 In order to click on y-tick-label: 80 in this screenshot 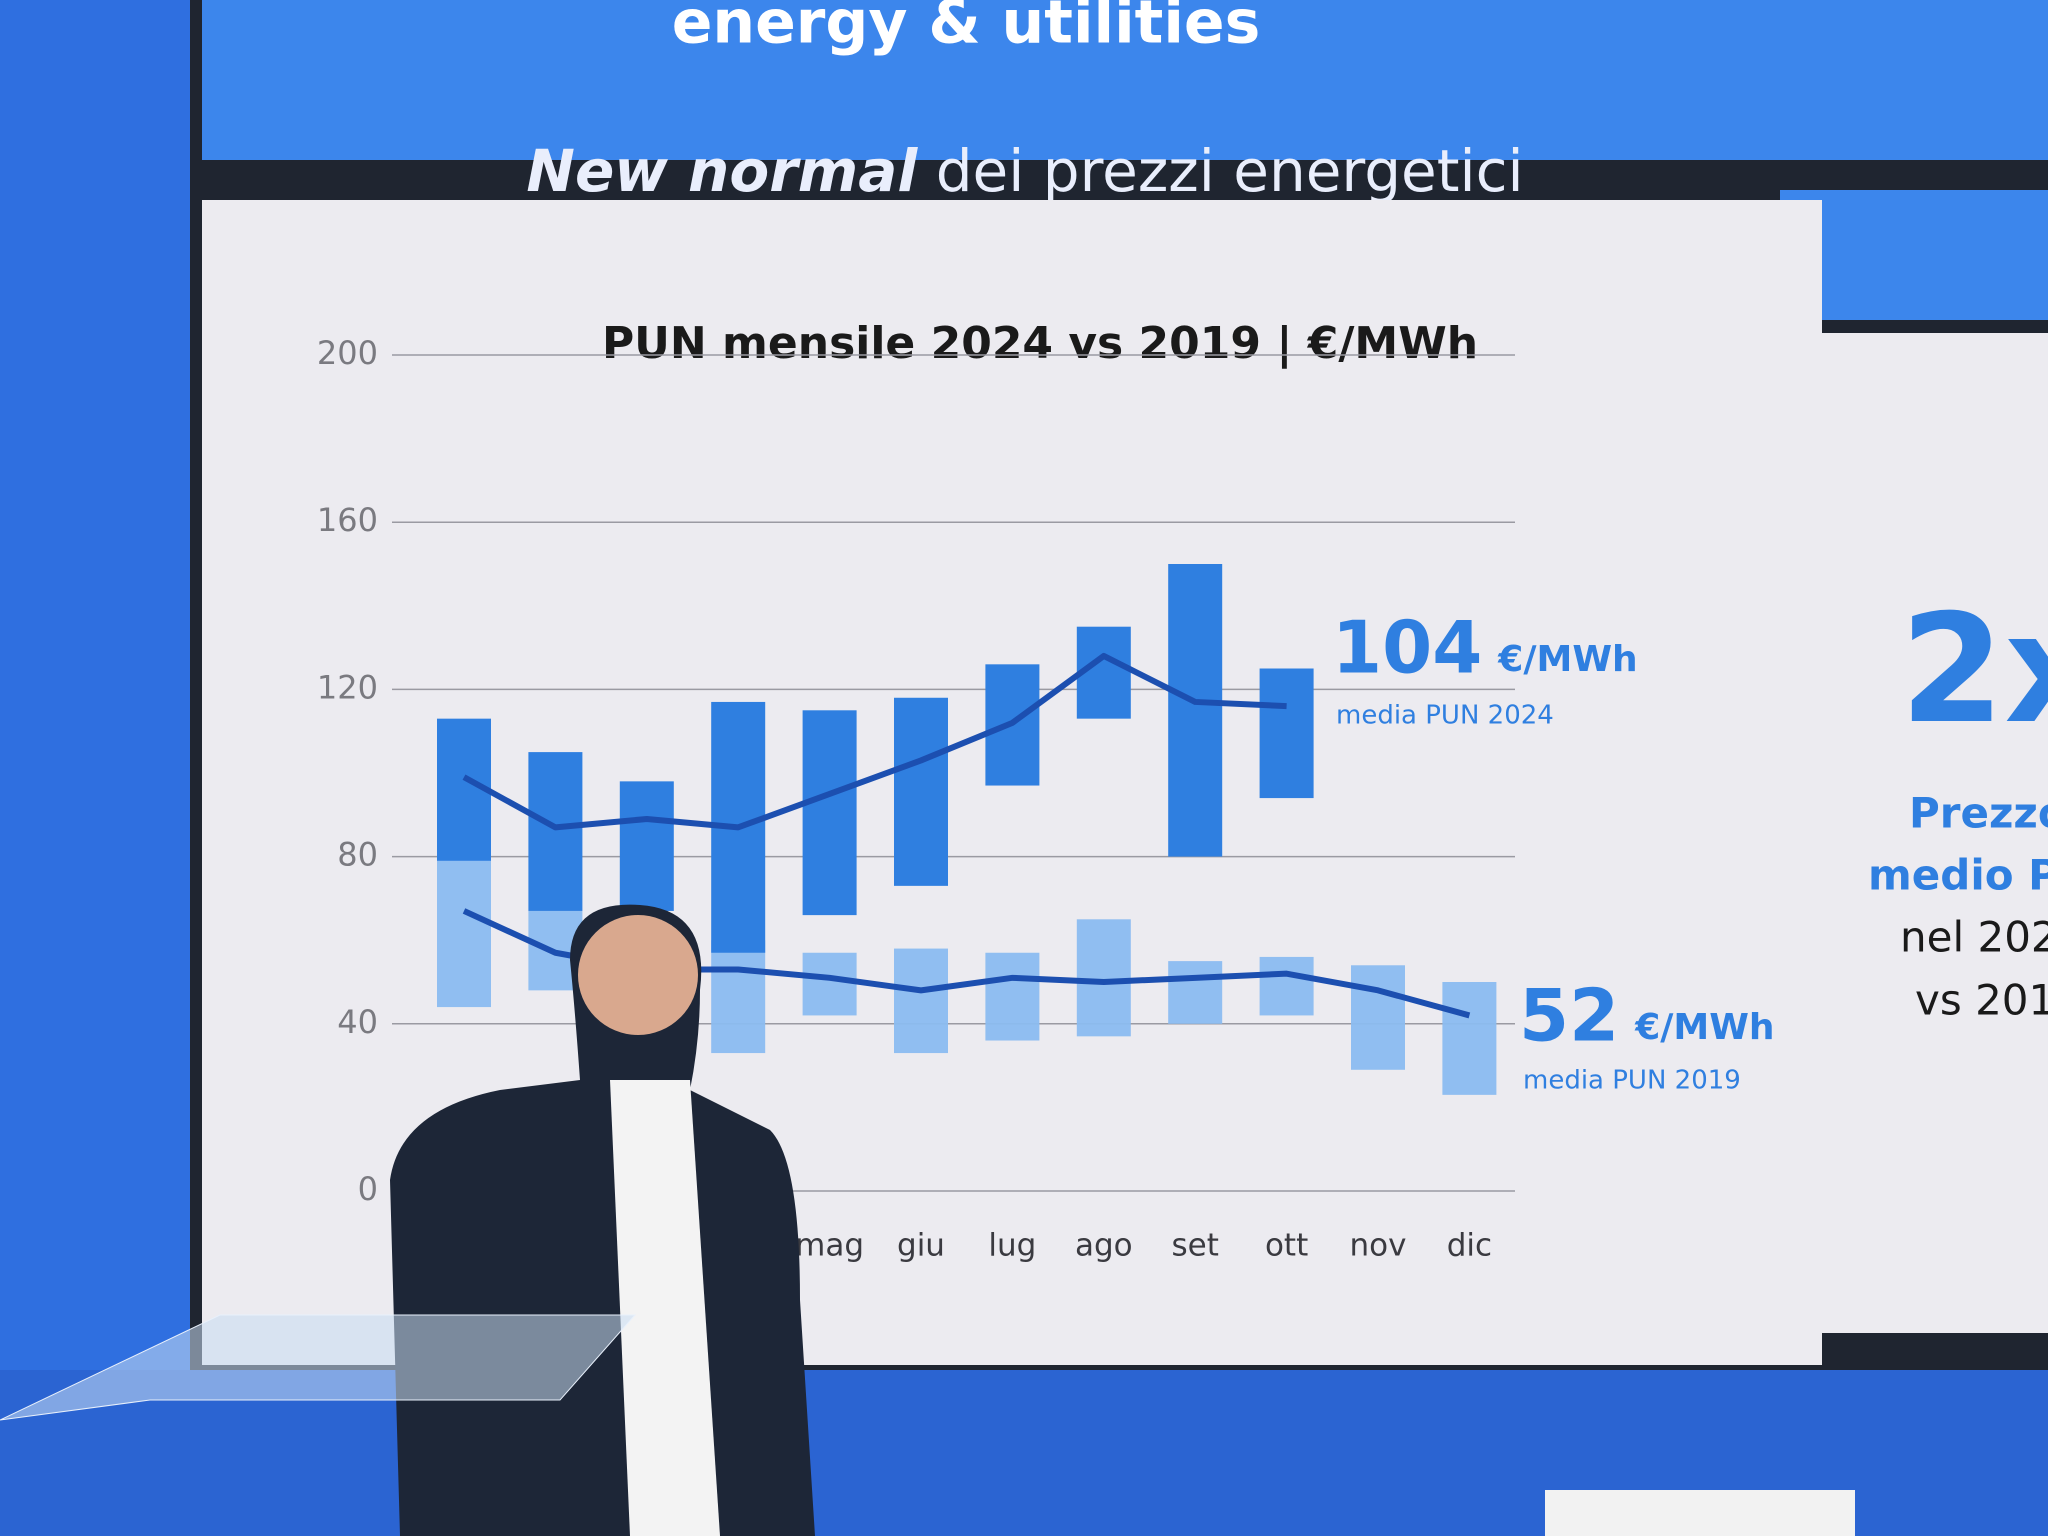, I will do `click(357, 855)`.